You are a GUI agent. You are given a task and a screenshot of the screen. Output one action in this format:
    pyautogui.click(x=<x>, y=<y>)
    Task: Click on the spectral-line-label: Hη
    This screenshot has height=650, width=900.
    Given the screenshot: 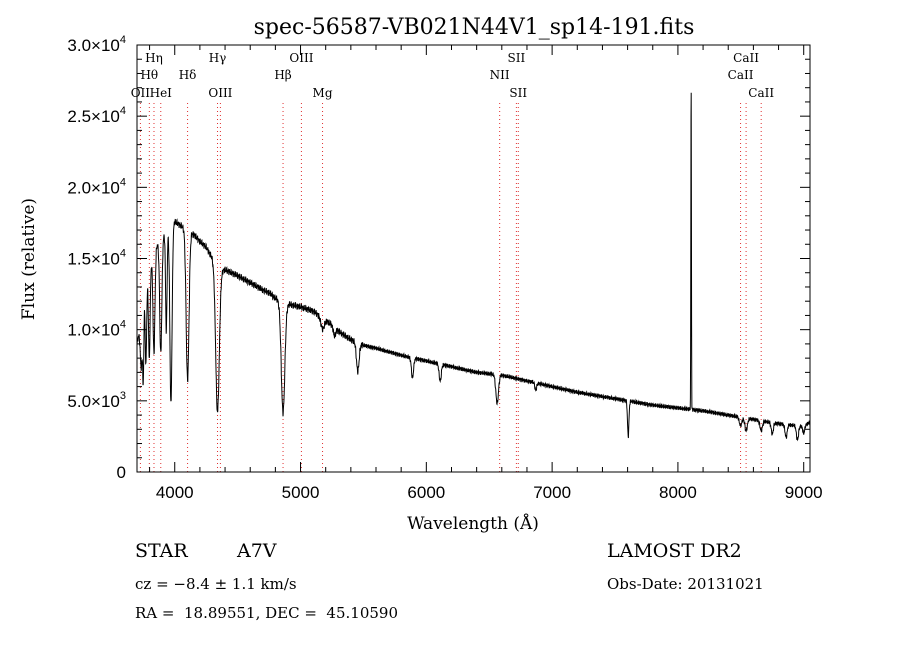 What is the action you would take?
    pyautogui.click(x=154, y=58)
    